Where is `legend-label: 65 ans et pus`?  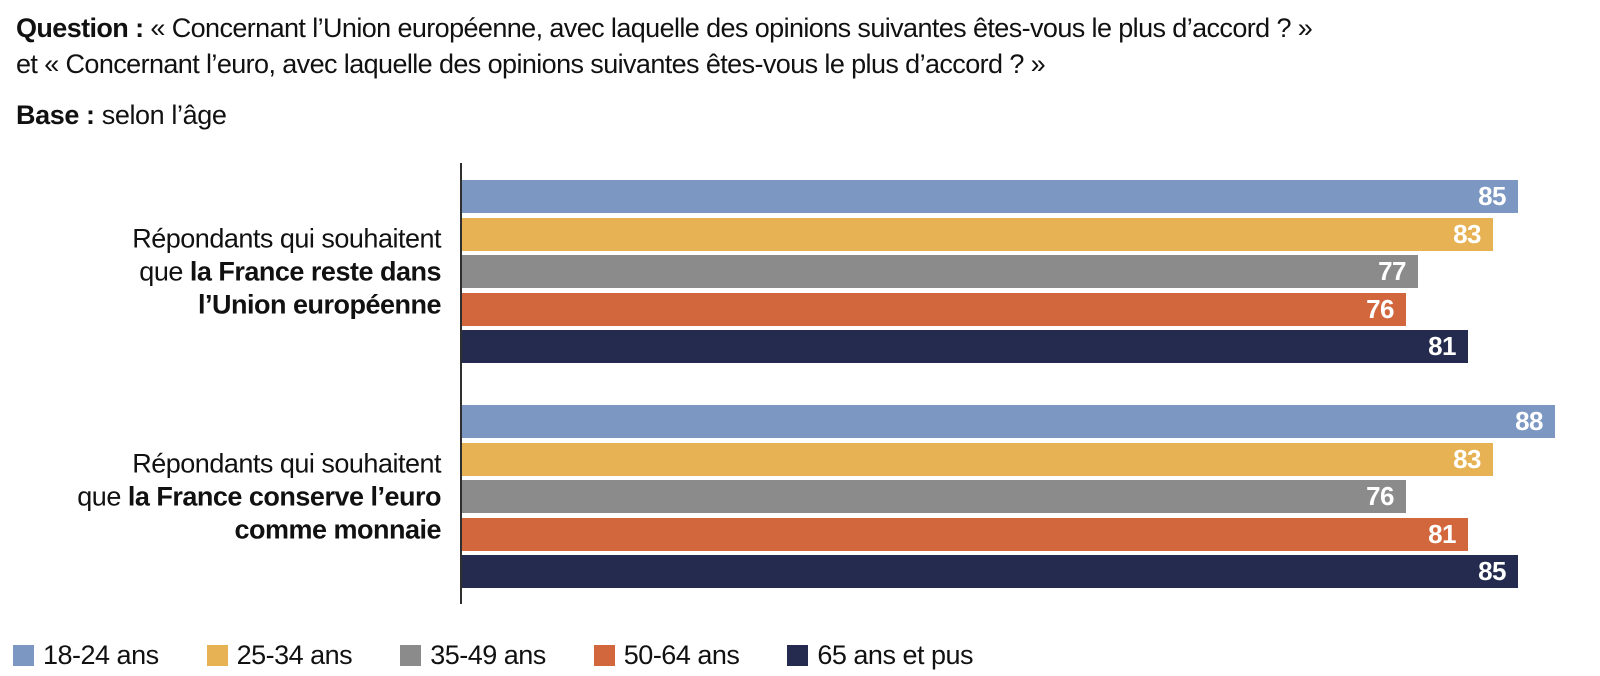 legend-label: 65 ans et pus is located at coordinates (895, 655).